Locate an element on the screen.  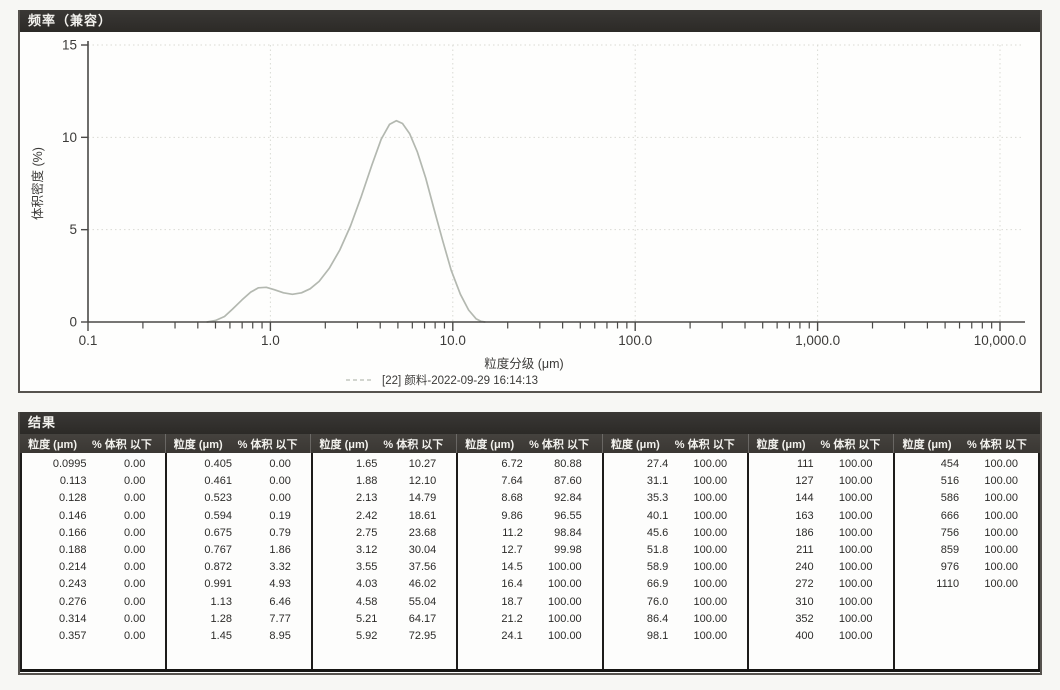
size-value: 66.9 is located at coordinates (657, 584).